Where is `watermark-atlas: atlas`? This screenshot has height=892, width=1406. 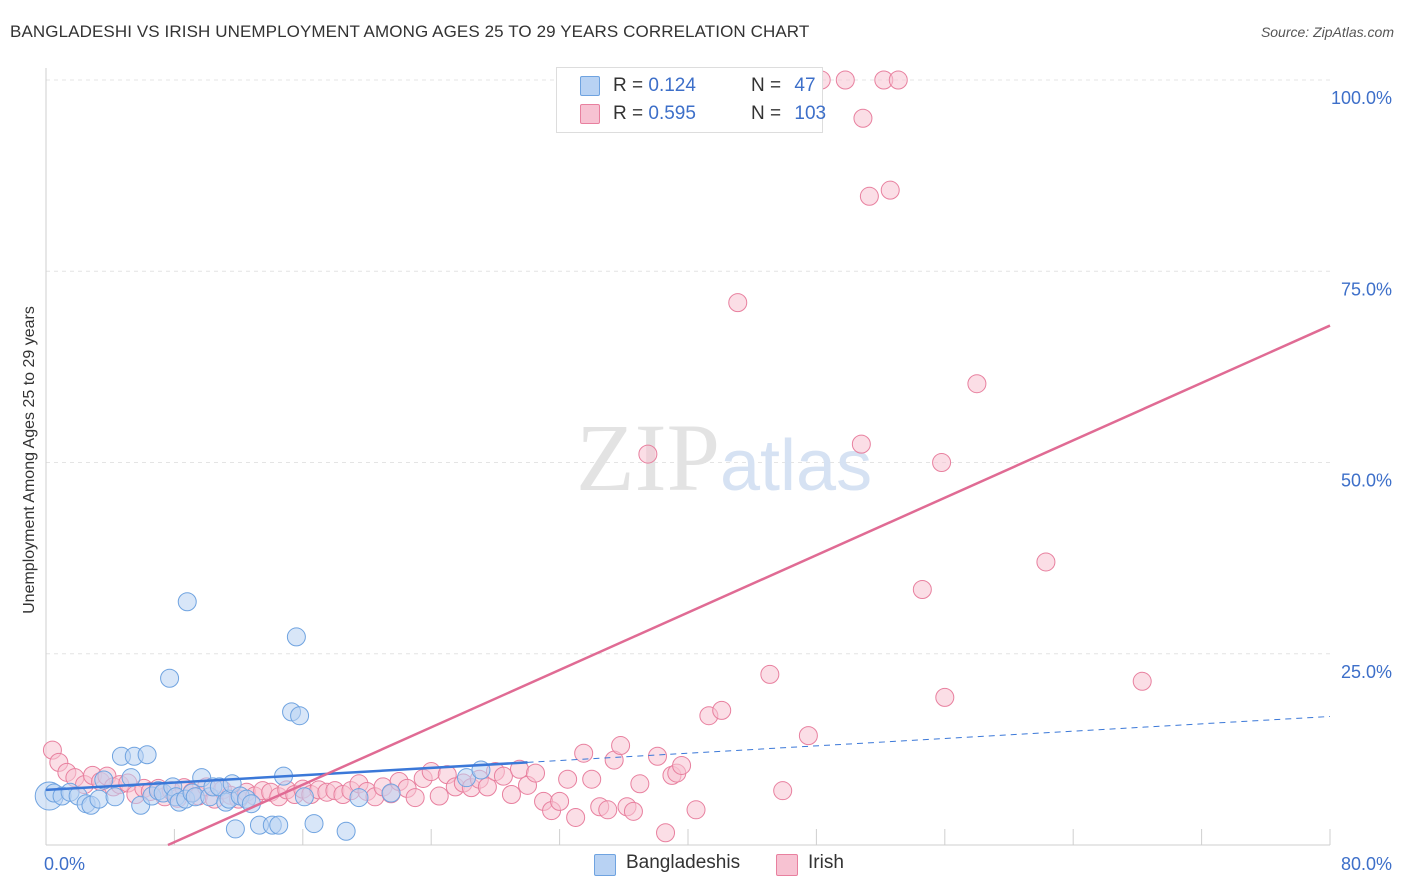 watermark-atlas: atlas is located at coordinates (796, 466).